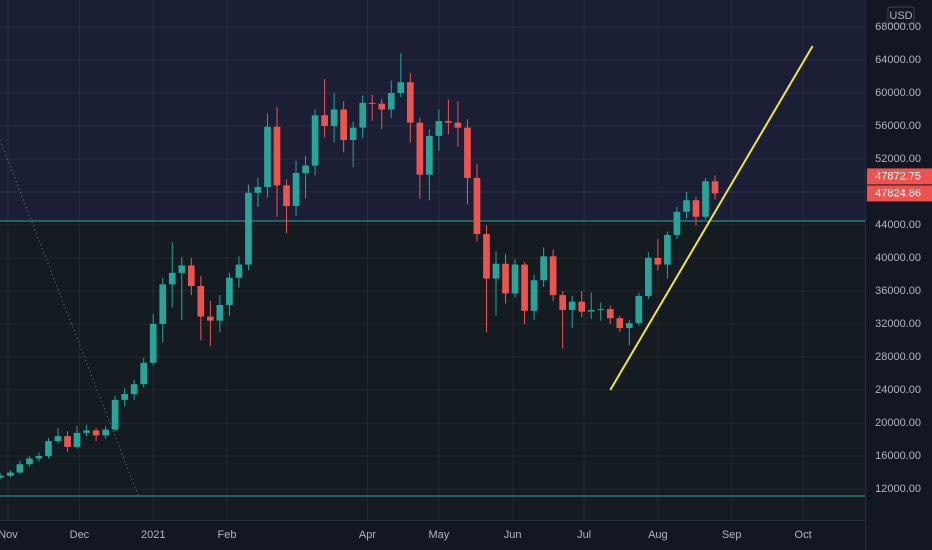  What do you see at coordinates (9, 535) in the screenshot?
I see `x-tick-label: Nov` at bounding box center [9, 535].